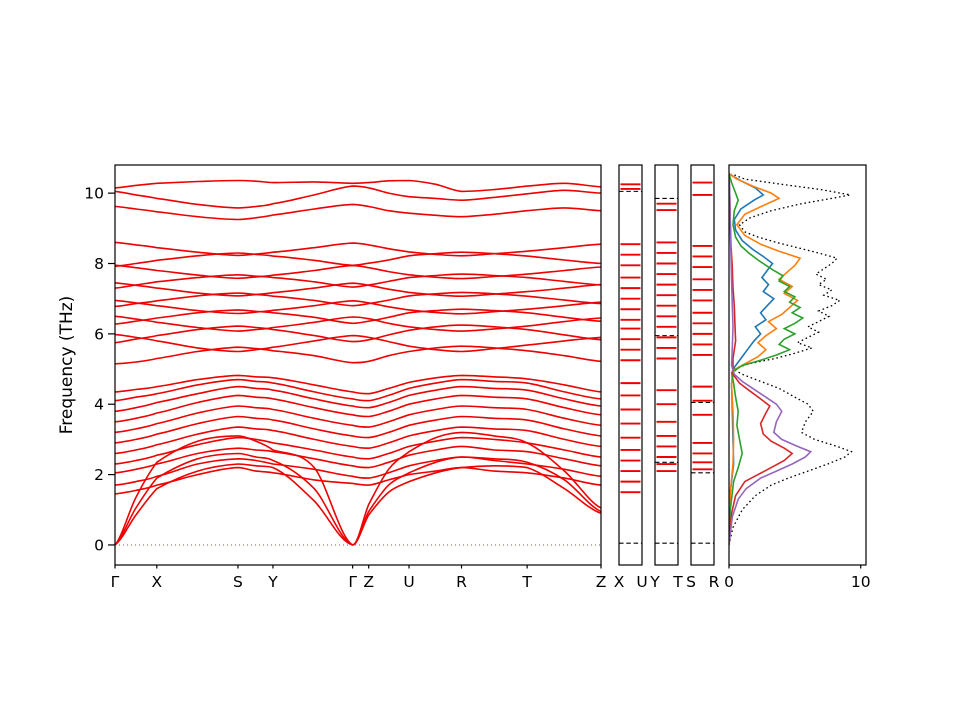 The height and width of the screenshot is (720, 960). I want to click on dos-curve-pdos-red, so click(761, 359).